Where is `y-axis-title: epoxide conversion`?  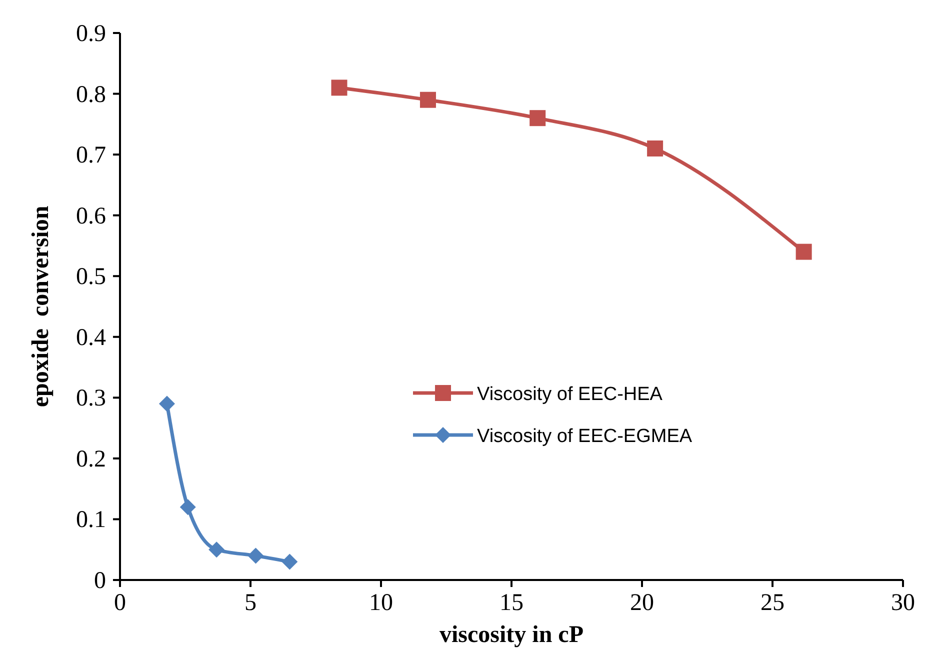
y-axis-title: epoxide conversion is located at coordinates (41, 307).